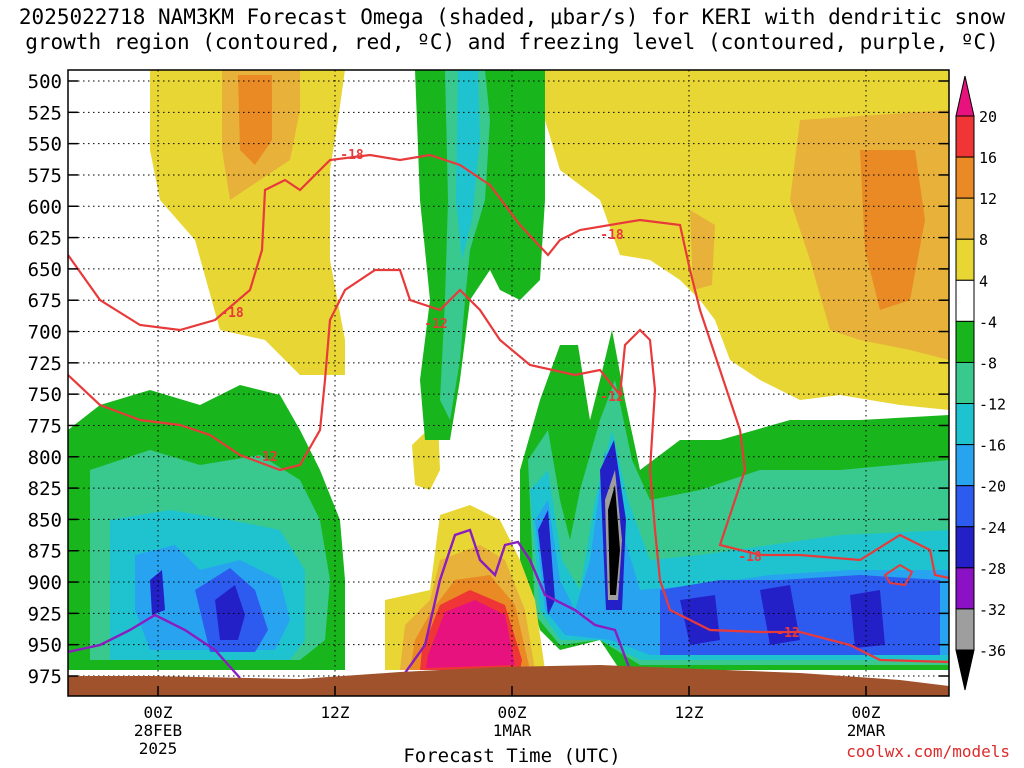  What do you see at coordinates (45, 395) in the screenshot?
I see `pressure-tick-label: 750` at bounding box center [45, 395].